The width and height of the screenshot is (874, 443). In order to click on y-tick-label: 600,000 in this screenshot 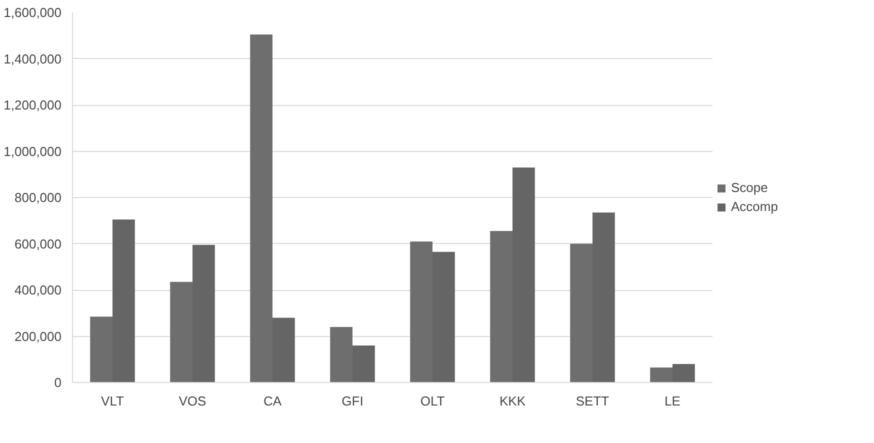, I will do `click(38, 244)`.